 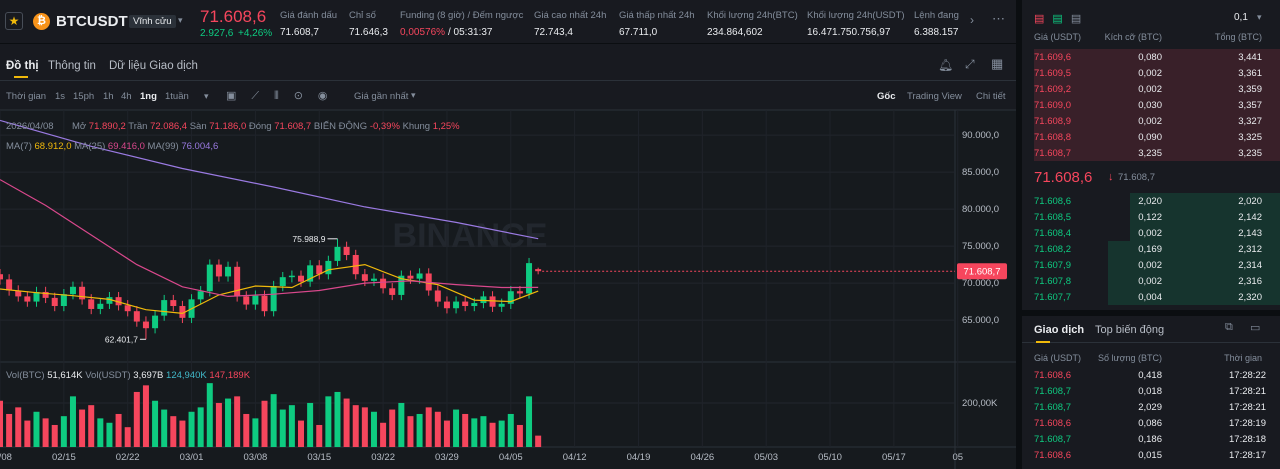 What do you see at coordinates (413, 95) in the screenshot?
I see `price-type-arrow: ▾` at bounding box center [413, 95].